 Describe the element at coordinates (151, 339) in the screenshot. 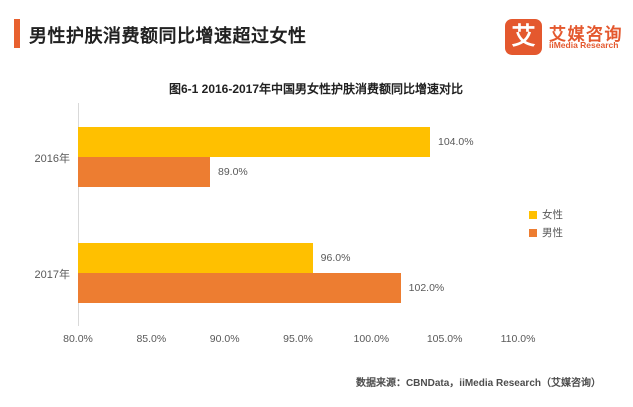

I see `x-axis-tick-label: 85.0%` at that location.